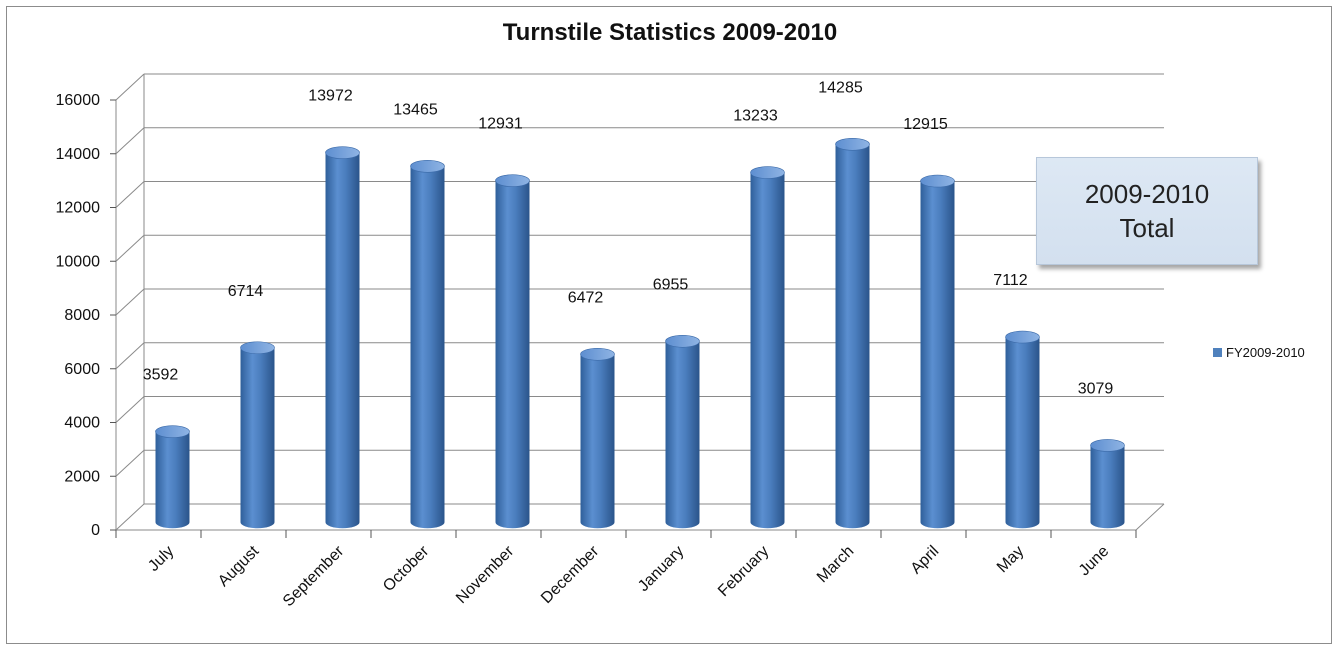  Describe the element at coordinates (78, 208) in the screenshot. I see `y-tick-label: 12000` at that location.